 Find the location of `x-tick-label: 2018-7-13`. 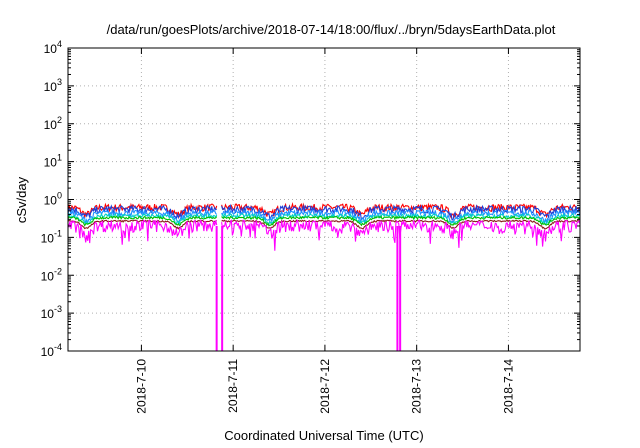

x-tick-label: 2018-7-13 is located at coordinates (417, 386).